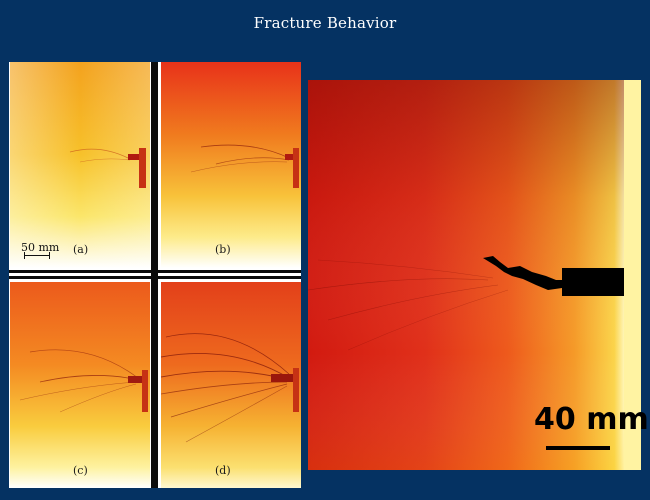 This screenshot has height=500, width=650. Describe the element at coordinates (159, 275) in the screenshot. I see `panel-divider-vertical-gap` at that location.